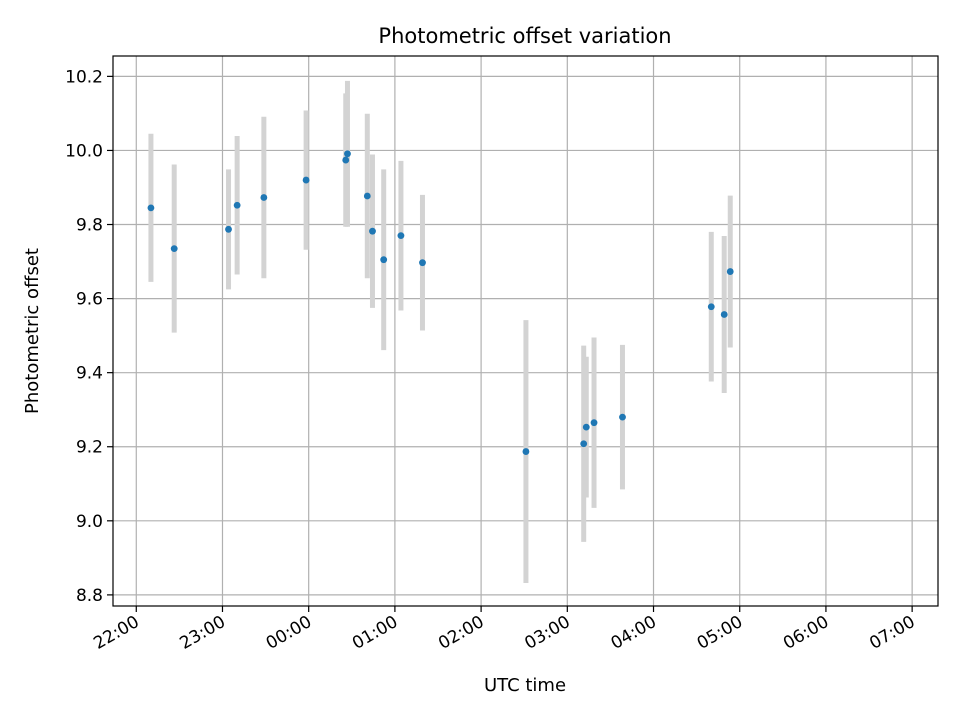  Describe the element at coordinates (525, 685) in the screenshot. I see `x-axis-label: UTC time` at that location.